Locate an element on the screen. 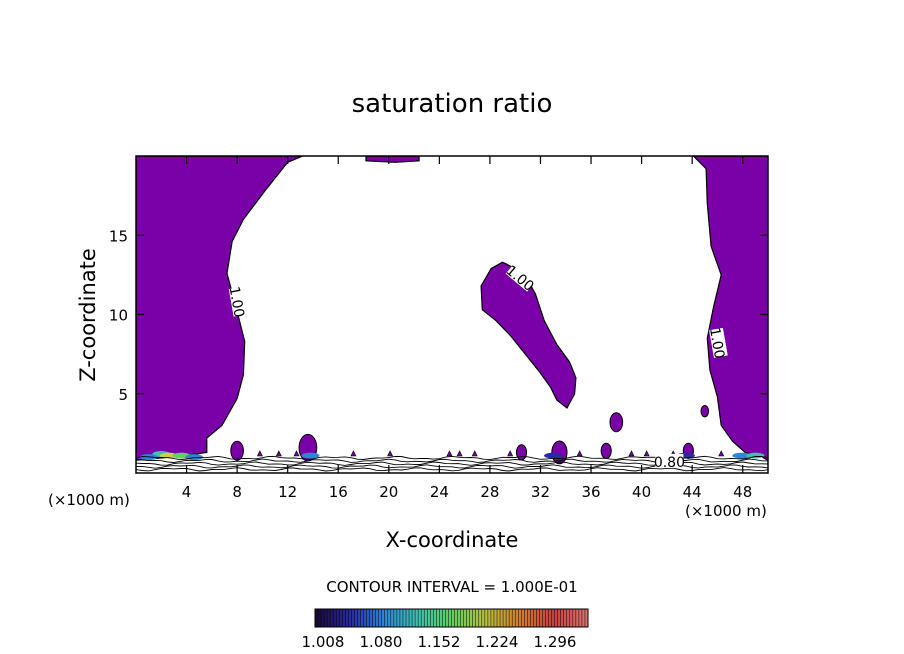 The image size is (904, 654). x-tick-label-44: 44 is located at coordinates (692, 492).